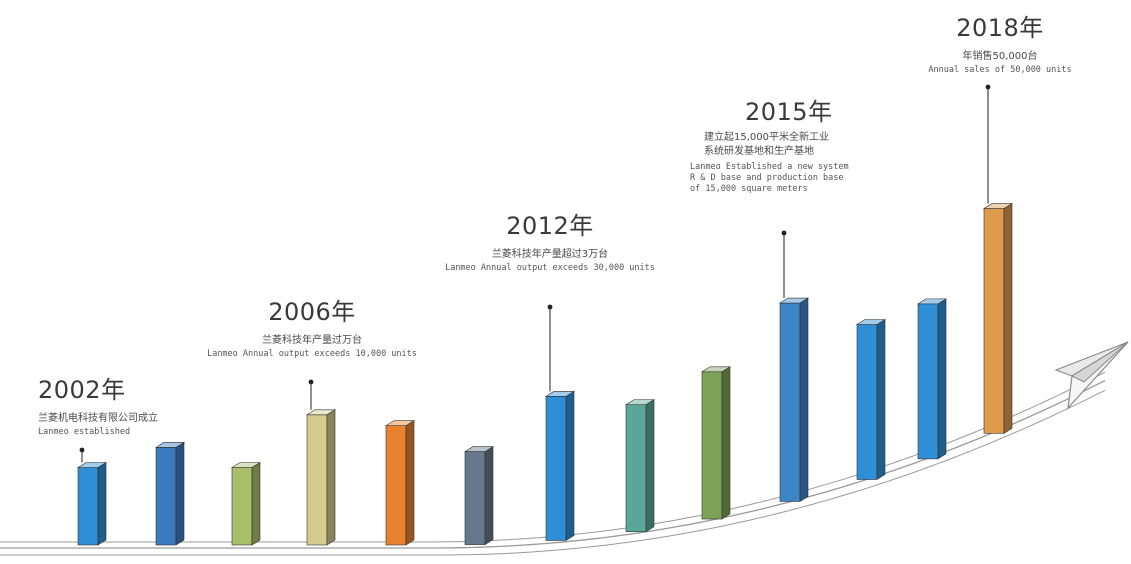  I want to click on milestone-description-en: Lanmeo established, so click(84, 432).